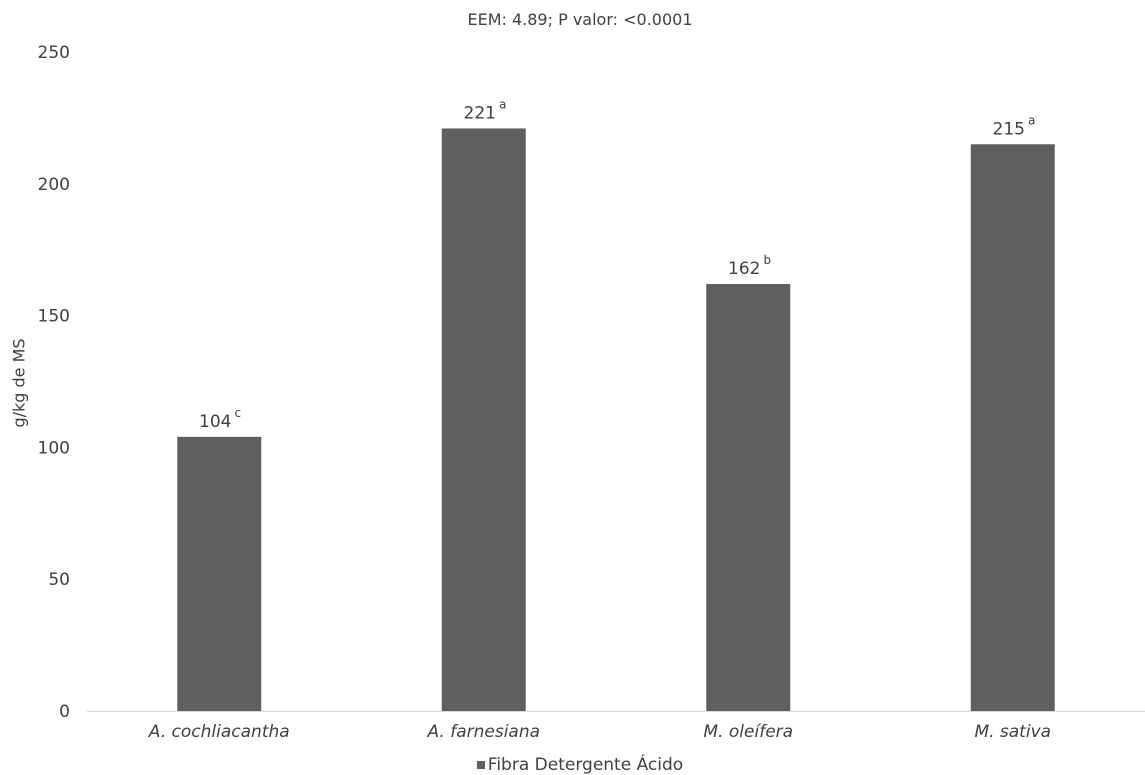 The image size is (1145, 775). I want to click on y-tick-label: 150, so click(54, 317).